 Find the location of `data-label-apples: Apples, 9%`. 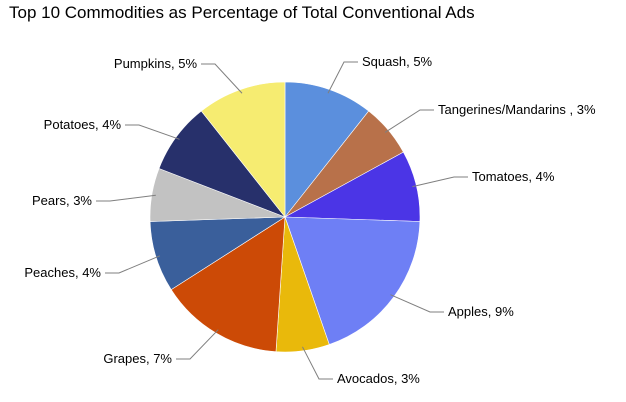

data-label-apples: Apples, 9% is located at coordinates (481, 311).